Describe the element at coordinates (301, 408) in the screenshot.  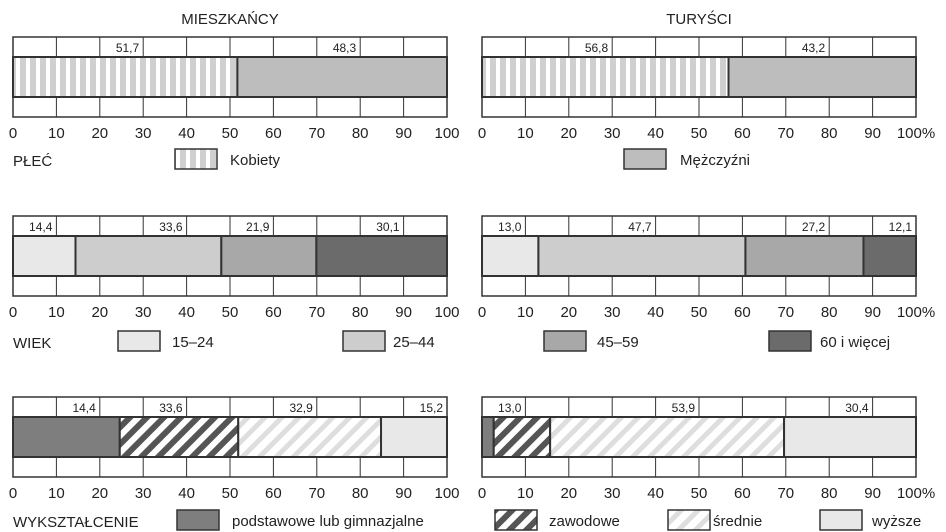
I see `data-label: 32,9` at that location.